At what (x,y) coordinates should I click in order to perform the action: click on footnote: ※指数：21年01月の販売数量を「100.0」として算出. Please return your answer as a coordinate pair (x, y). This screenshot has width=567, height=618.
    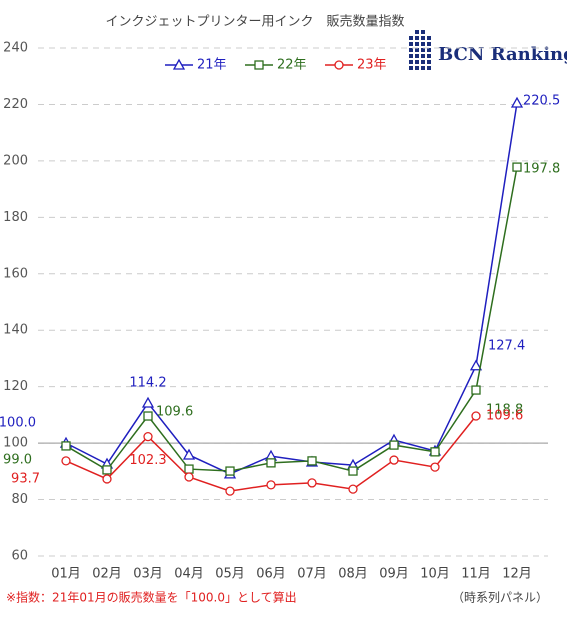
    Looking at the image, I should click on (151, 597).